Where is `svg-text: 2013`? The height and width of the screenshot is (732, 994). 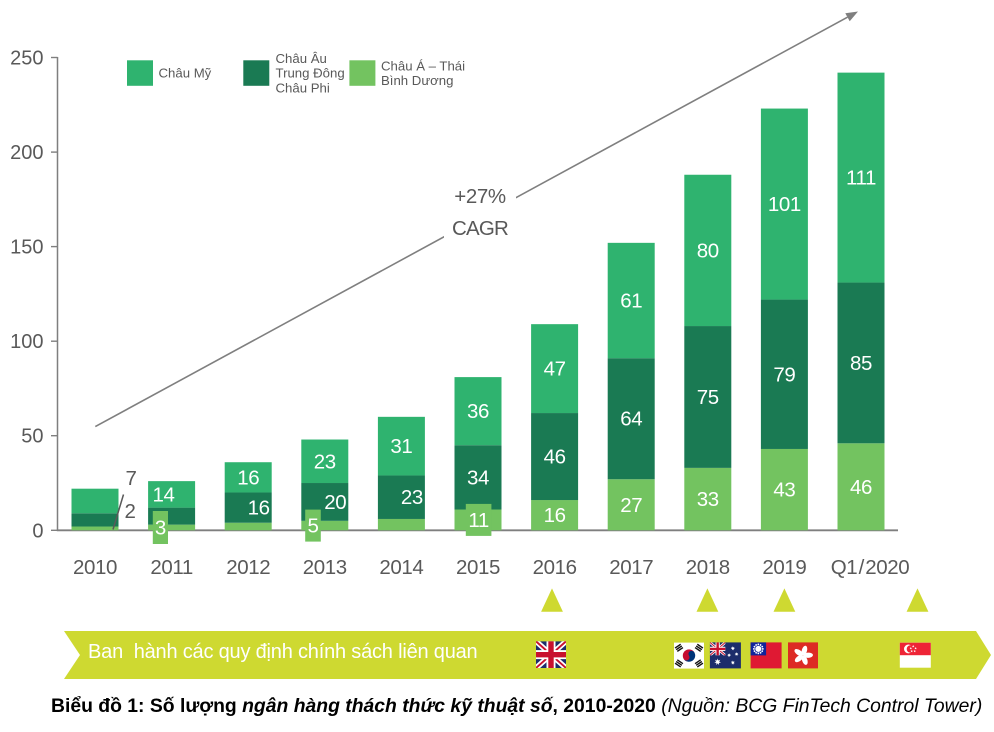
svg-text: 2013 is located at coordinates (325, 567).